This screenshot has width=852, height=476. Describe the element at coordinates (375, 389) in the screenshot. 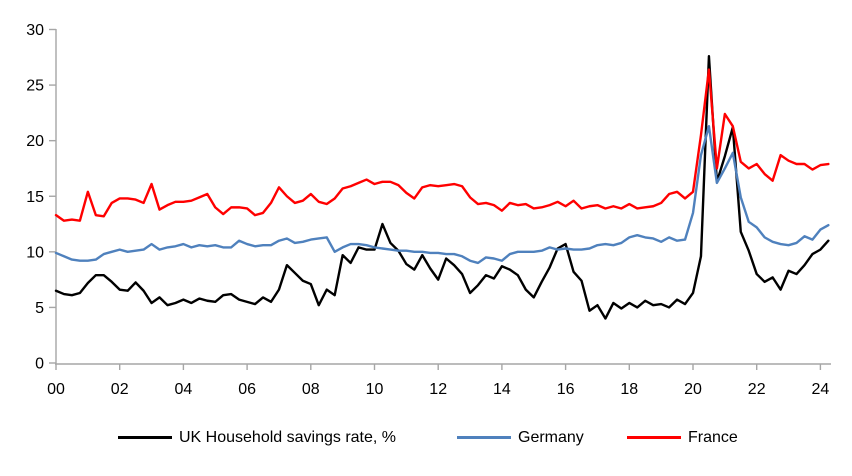

I see `x-tick-label: 10` at that location.